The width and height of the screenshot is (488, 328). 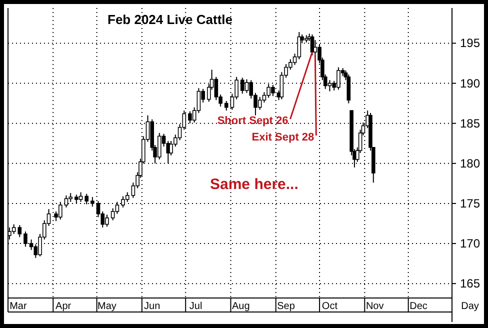 I want to click on x-tick-label: May, so click(x=107, y=306).